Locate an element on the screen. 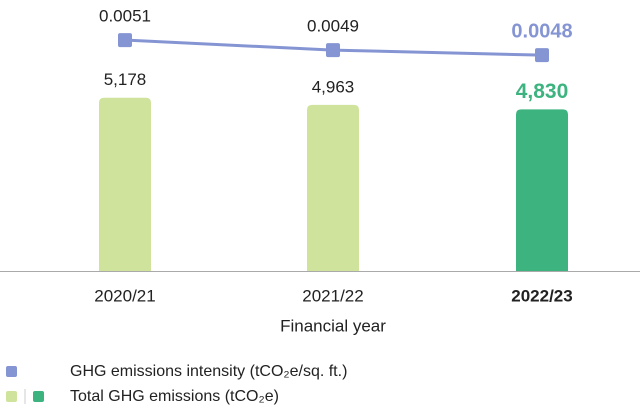 The width and height of the screenshot is (640, 407). x-tick-label: 2021/22 is located at coordinates (332, 295).